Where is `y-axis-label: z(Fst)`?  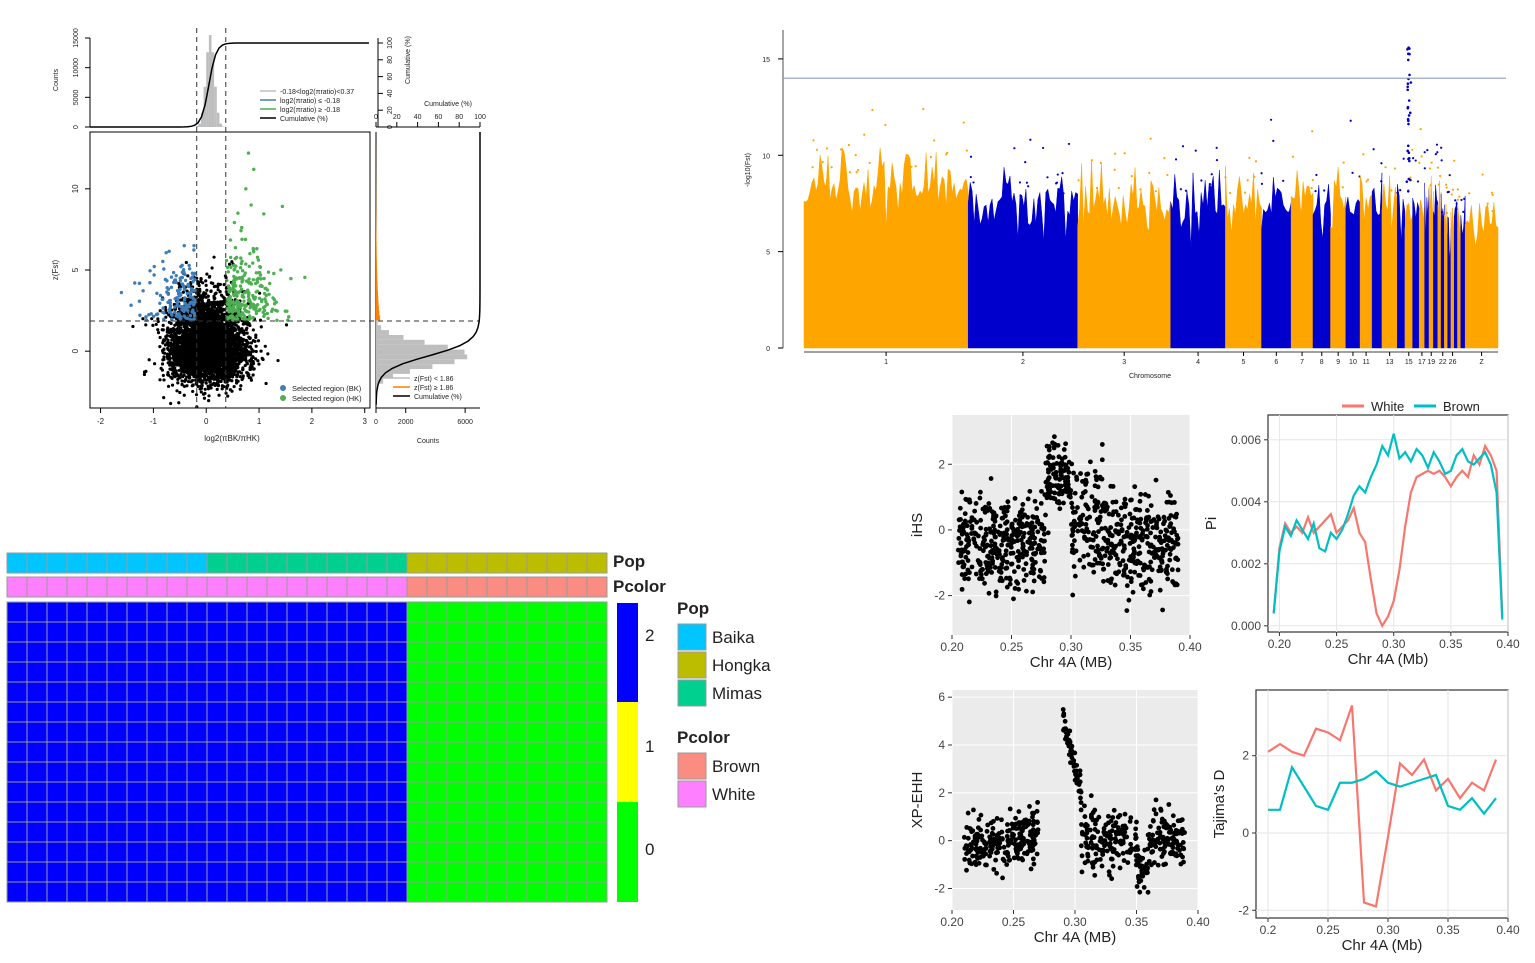 y-axis-label: z(Fst) is located at coordinates (55, 269).